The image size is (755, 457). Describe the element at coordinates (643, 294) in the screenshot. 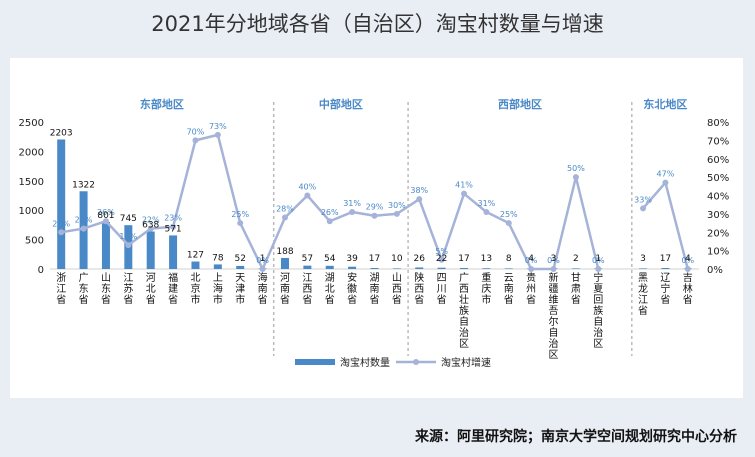

I see `category-label: 黑龙江省` at that location.